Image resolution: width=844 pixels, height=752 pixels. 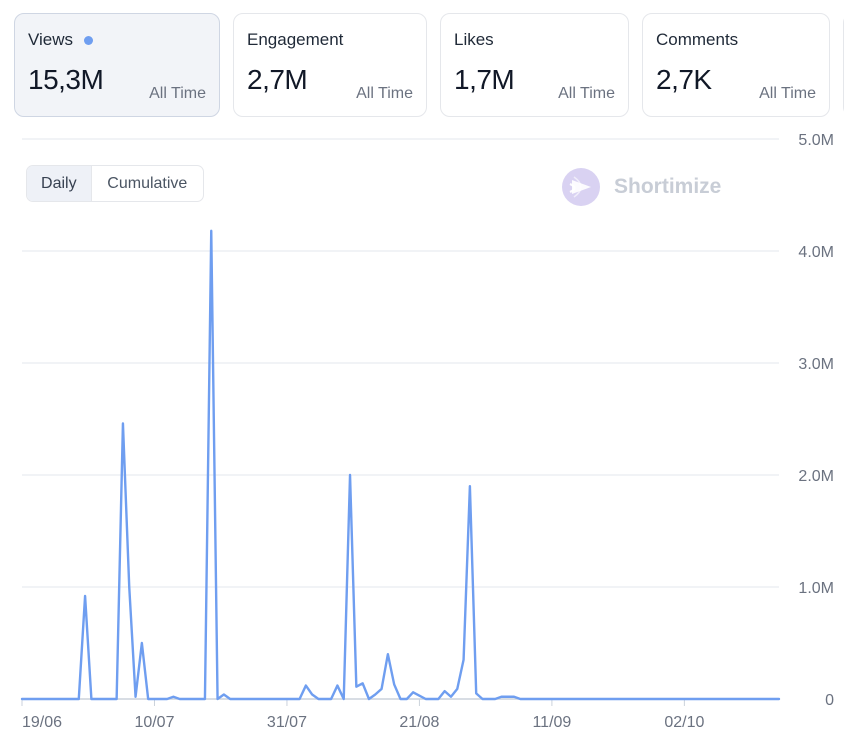 I want to click on metric-title: Engagement, so click(x=295, y=39).